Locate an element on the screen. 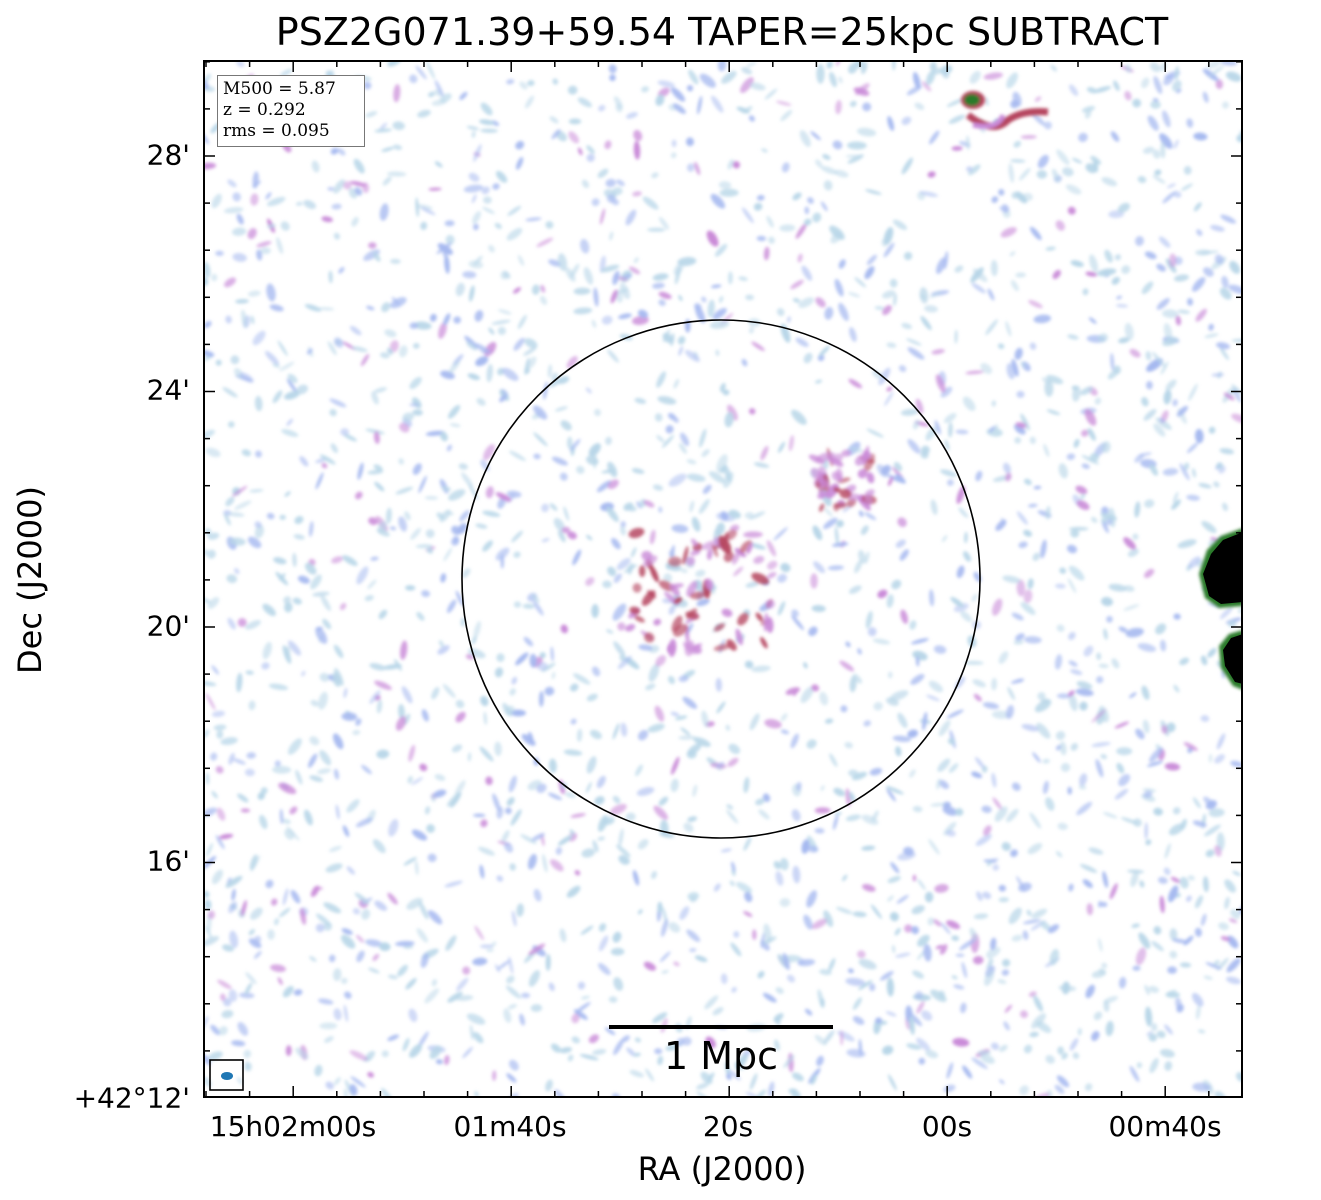  figure-title: PSZ2G071.39+59.54 TAPER=25kpc SUBTRACT is located at coordinates (722, 32).